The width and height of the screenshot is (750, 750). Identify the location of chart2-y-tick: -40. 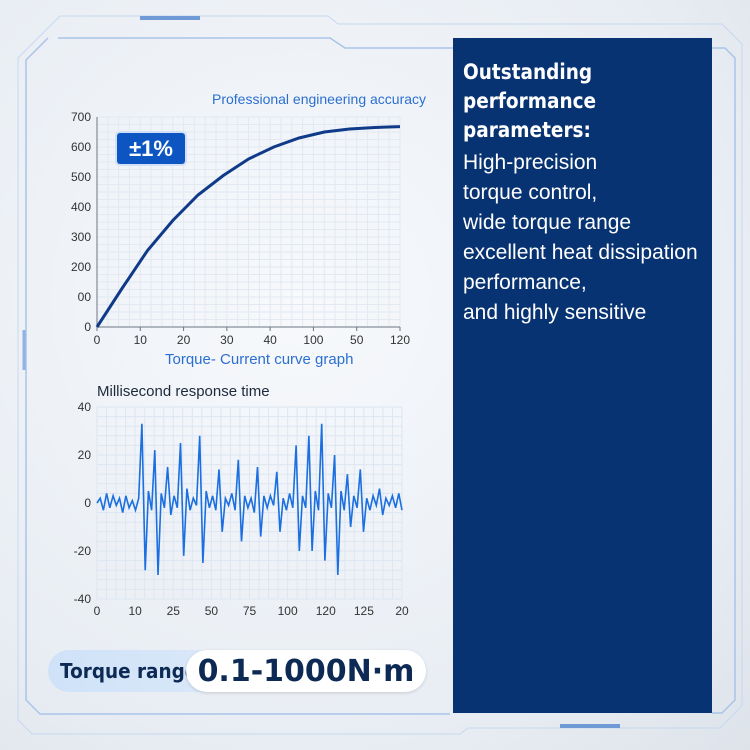
(83, 599).